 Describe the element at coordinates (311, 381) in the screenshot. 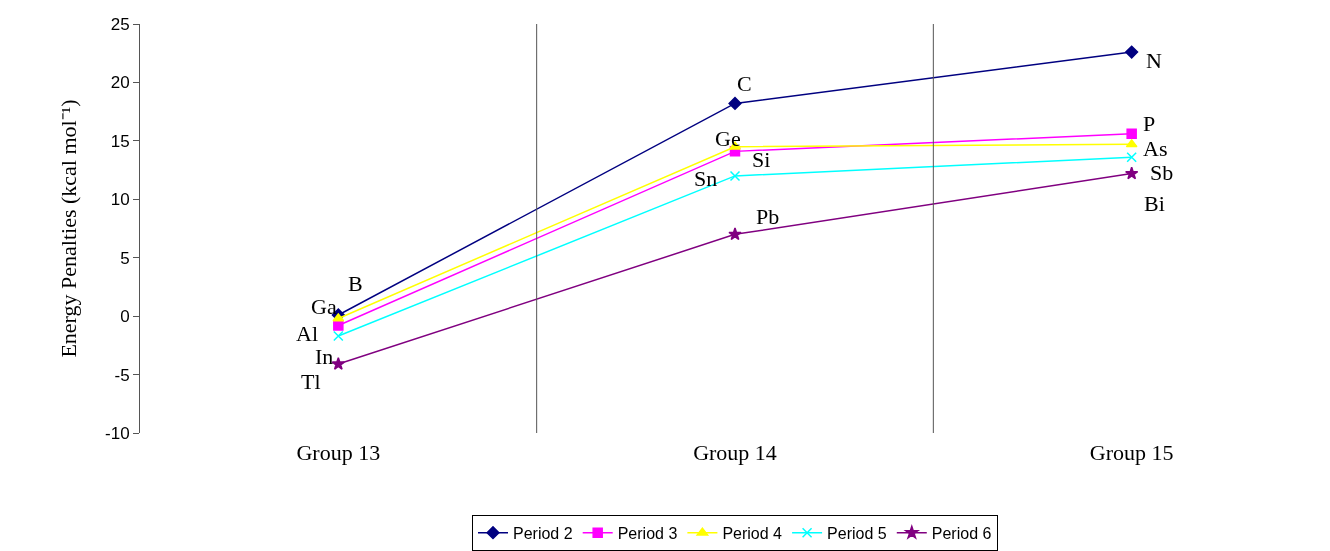

I see `annotation: Tl` at that location.